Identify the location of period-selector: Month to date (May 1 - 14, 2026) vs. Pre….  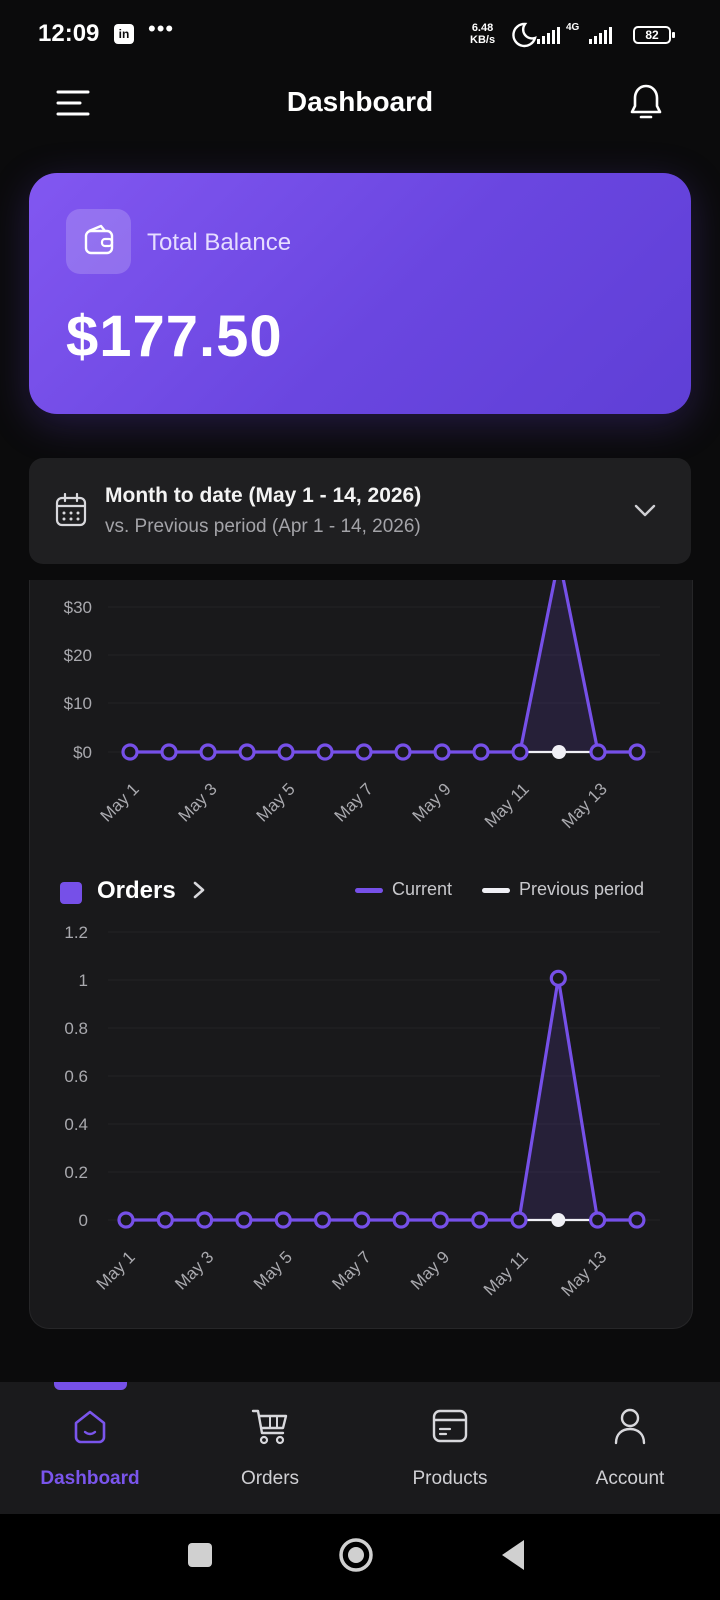
(360, 511).